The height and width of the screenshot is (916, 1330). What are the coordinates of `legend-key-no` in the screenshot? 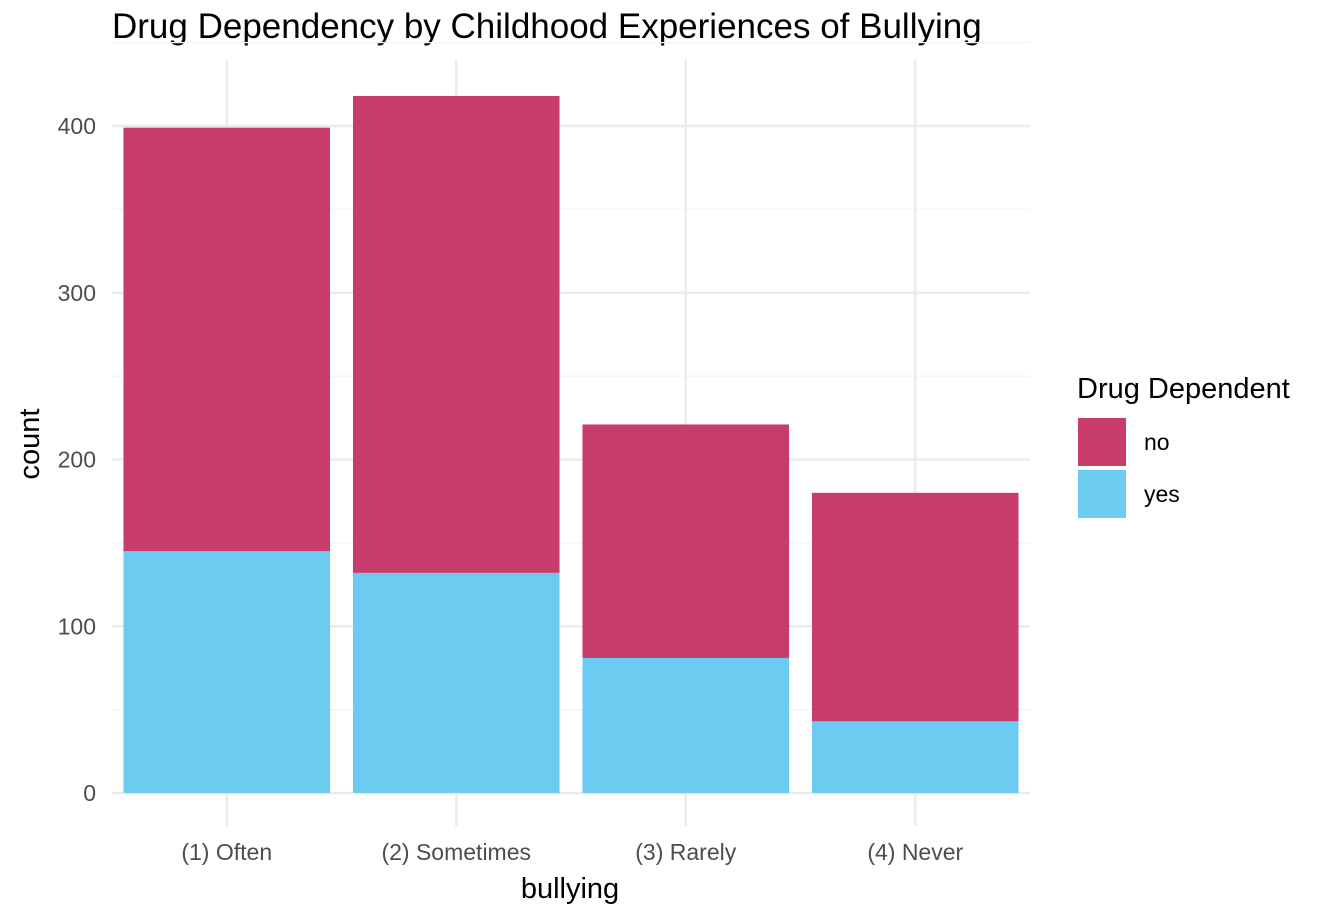 It's located at (1102, 442).